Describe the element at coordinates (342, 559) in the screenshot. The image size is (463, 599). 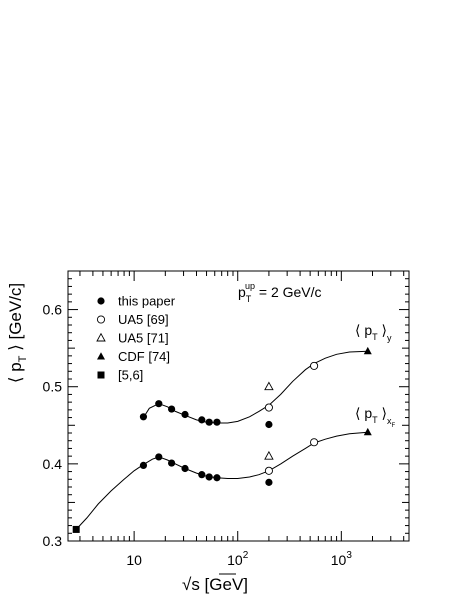
I see `x-tick-label: 10³` at that location.